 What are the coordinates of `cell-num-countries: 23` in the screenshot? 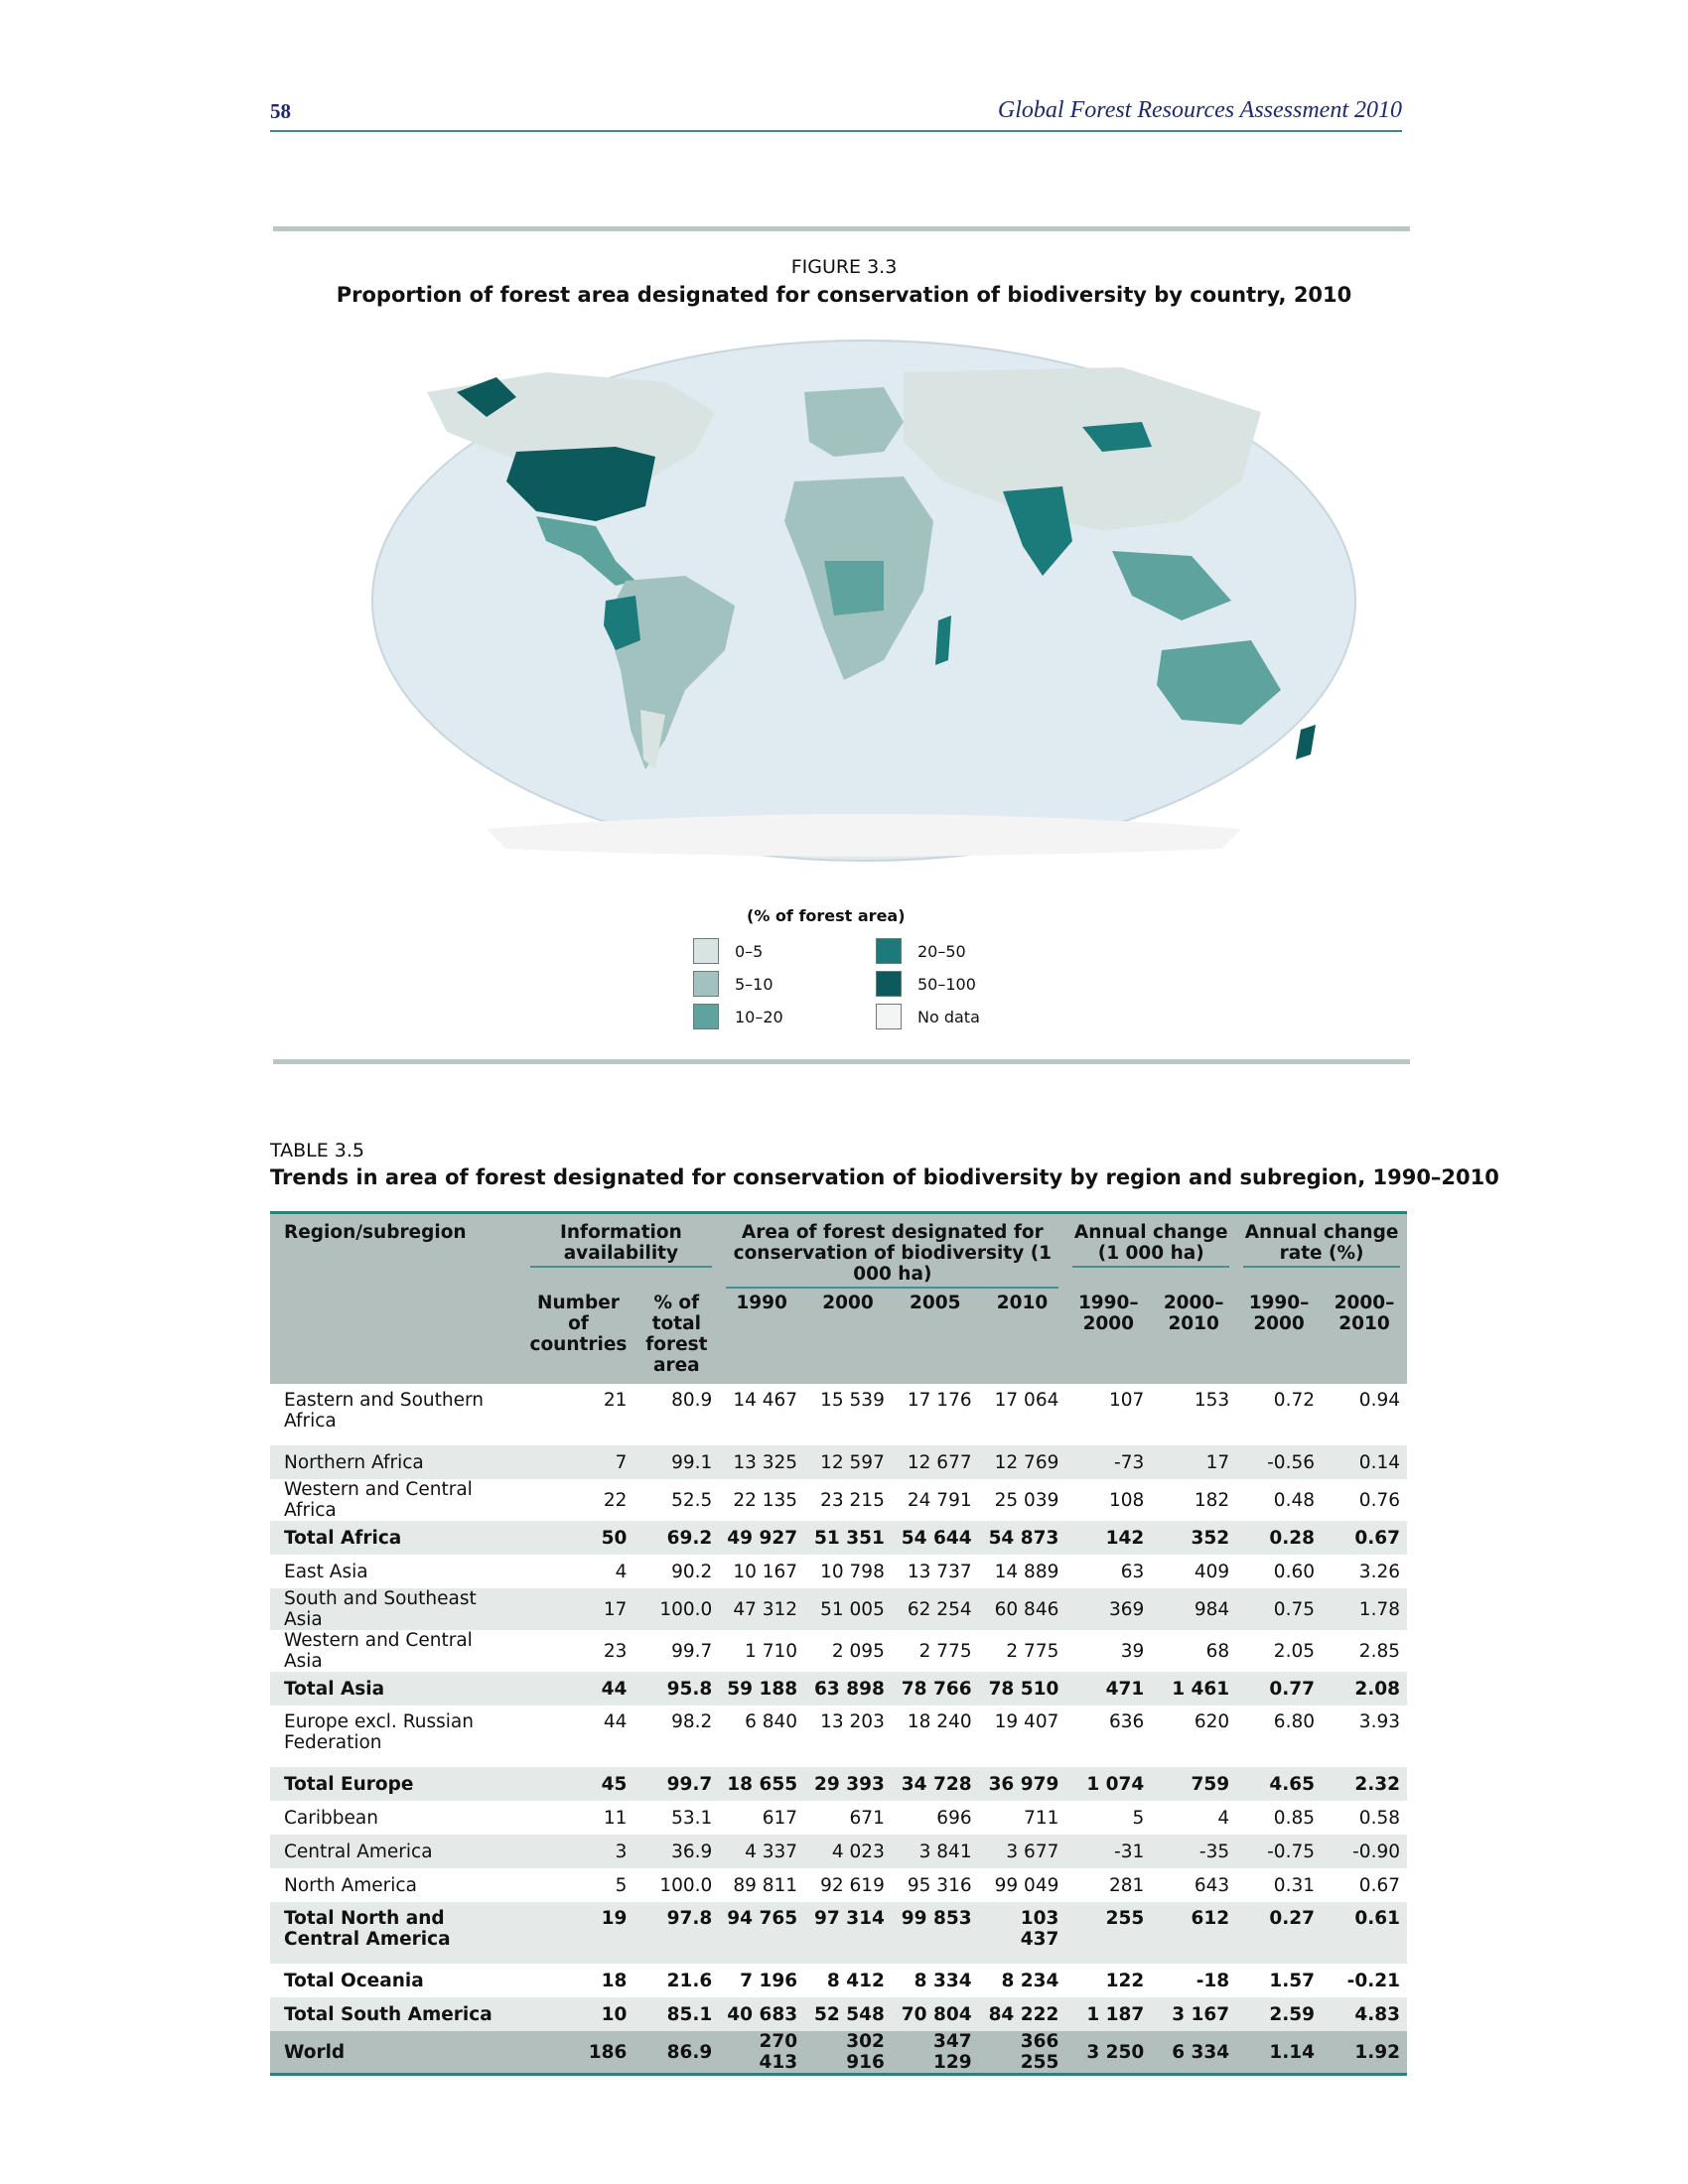 It's located at (615, 1651).